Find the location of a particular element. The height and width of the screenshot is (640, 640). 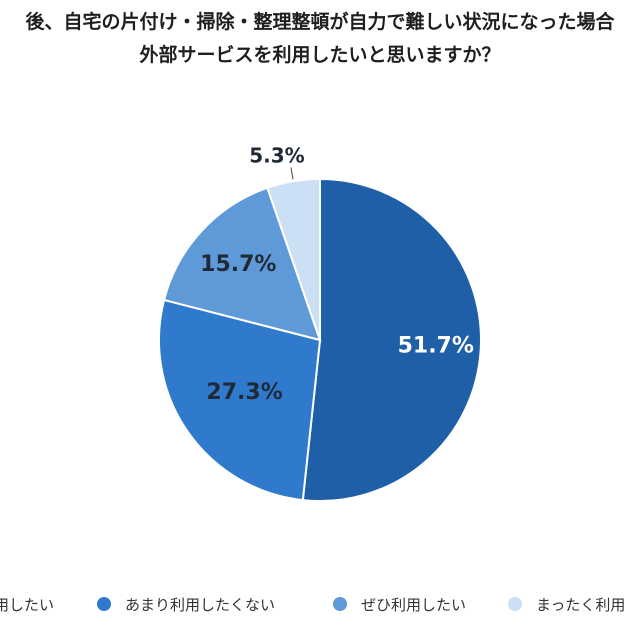

legend-label-1: 用したい is located at coordinates (27, 604).